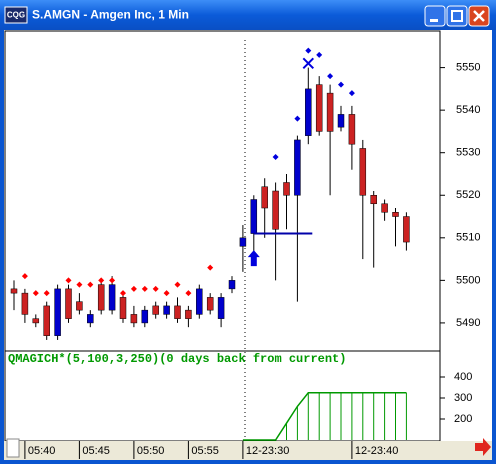 This screenshot has height=469, width=496. What do you see at coordinates (468, 238) in the screenshot?
I see `y-tick-label: 5510` at bounding box center [468, 238].